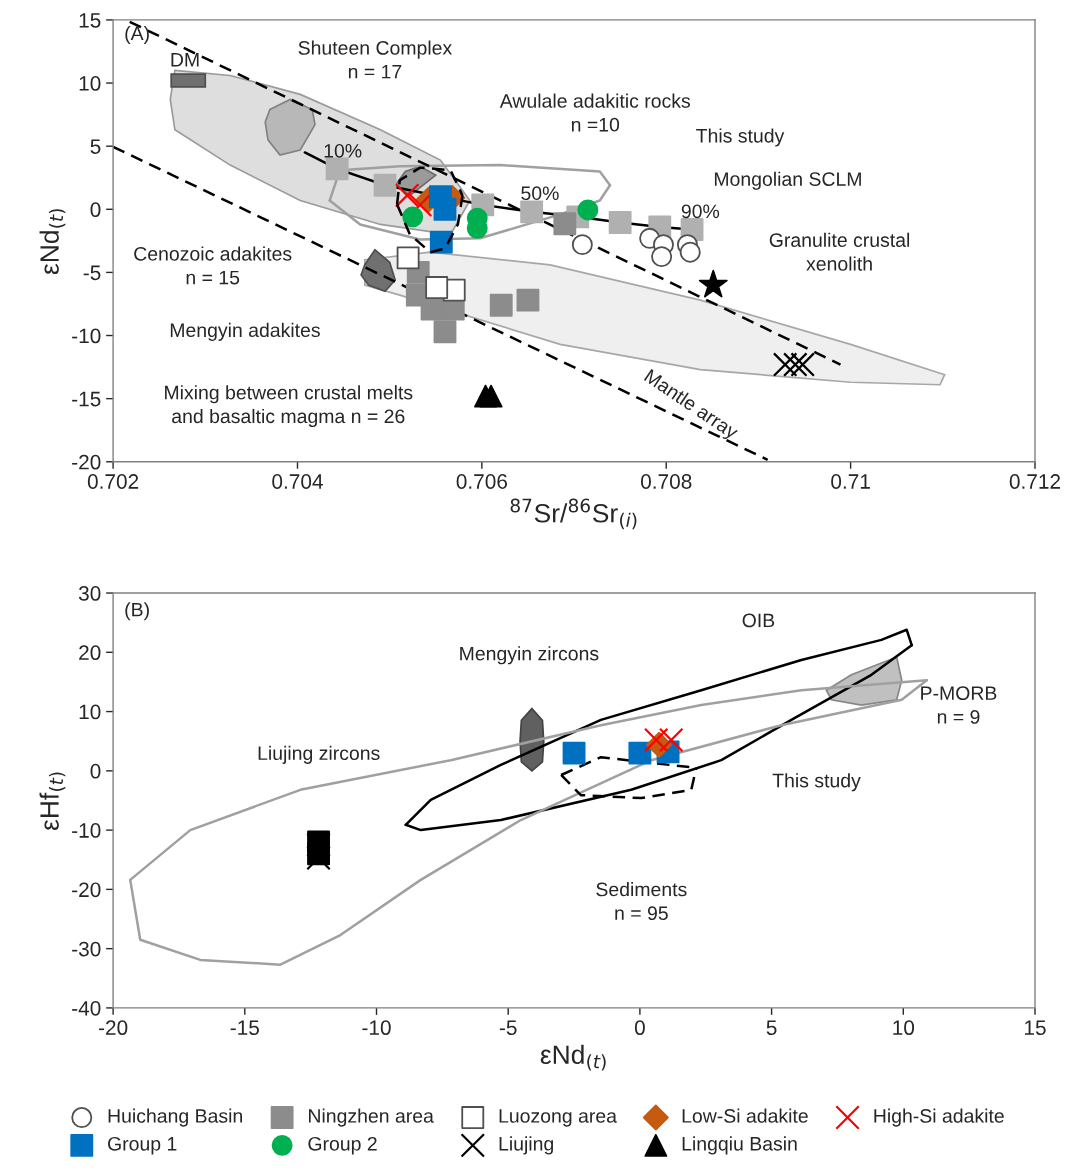 The image size is (1067, 1172). What do you see at coordinates (86, 949) in the screenshot?
I see `y-tick-label: -30` at bounding box center [86, 949].